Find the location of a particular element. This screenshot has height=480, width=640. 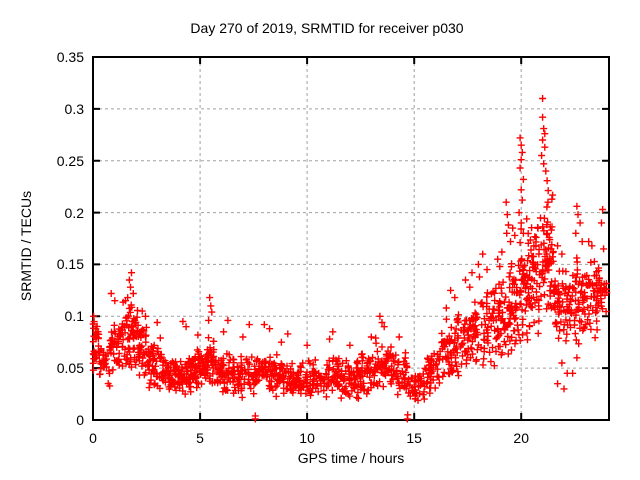

x-tick-label: 5 is located at coordinates (200, 438).